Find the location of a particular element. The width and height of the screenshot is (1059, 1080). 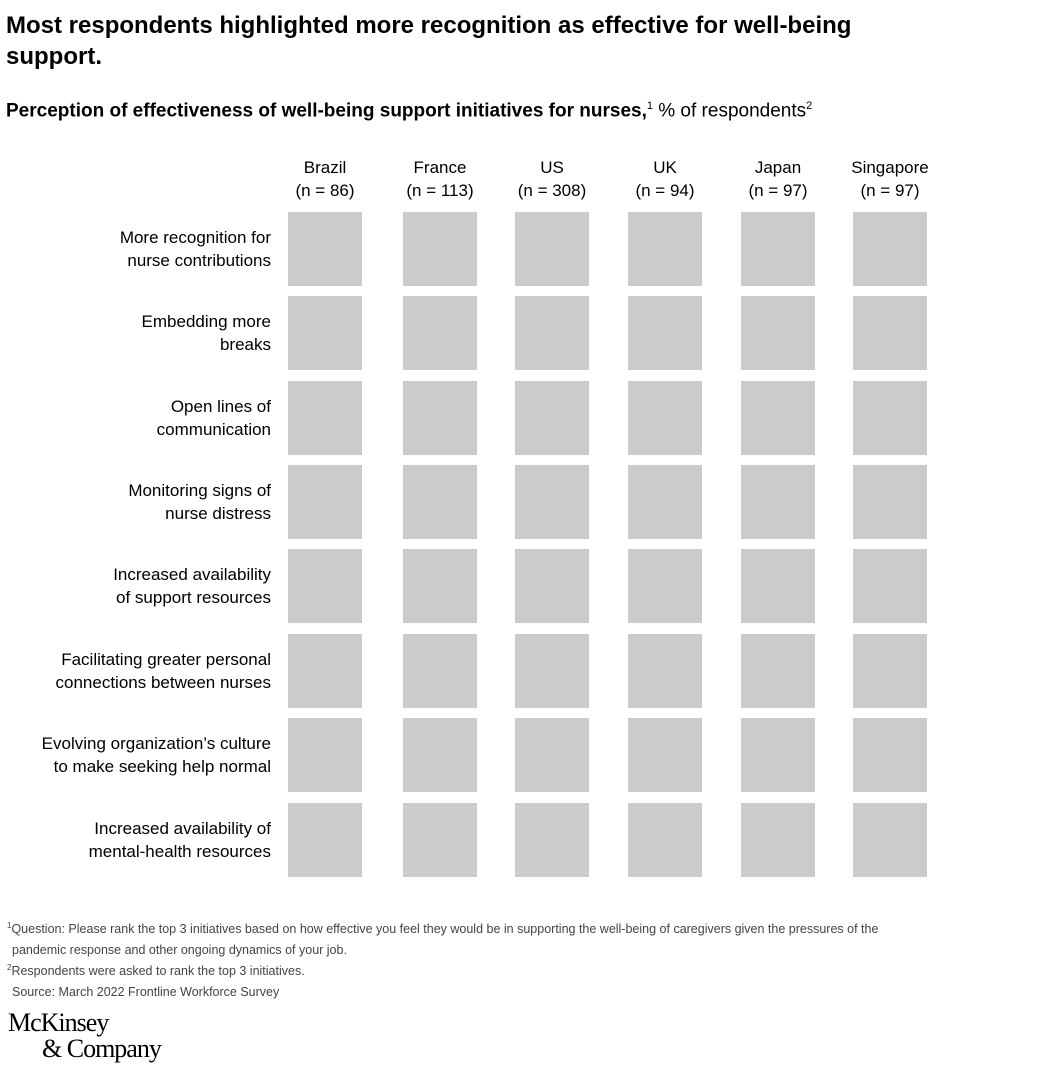

subtitle-unit: % of respondents is located at coordinates (729, 111).